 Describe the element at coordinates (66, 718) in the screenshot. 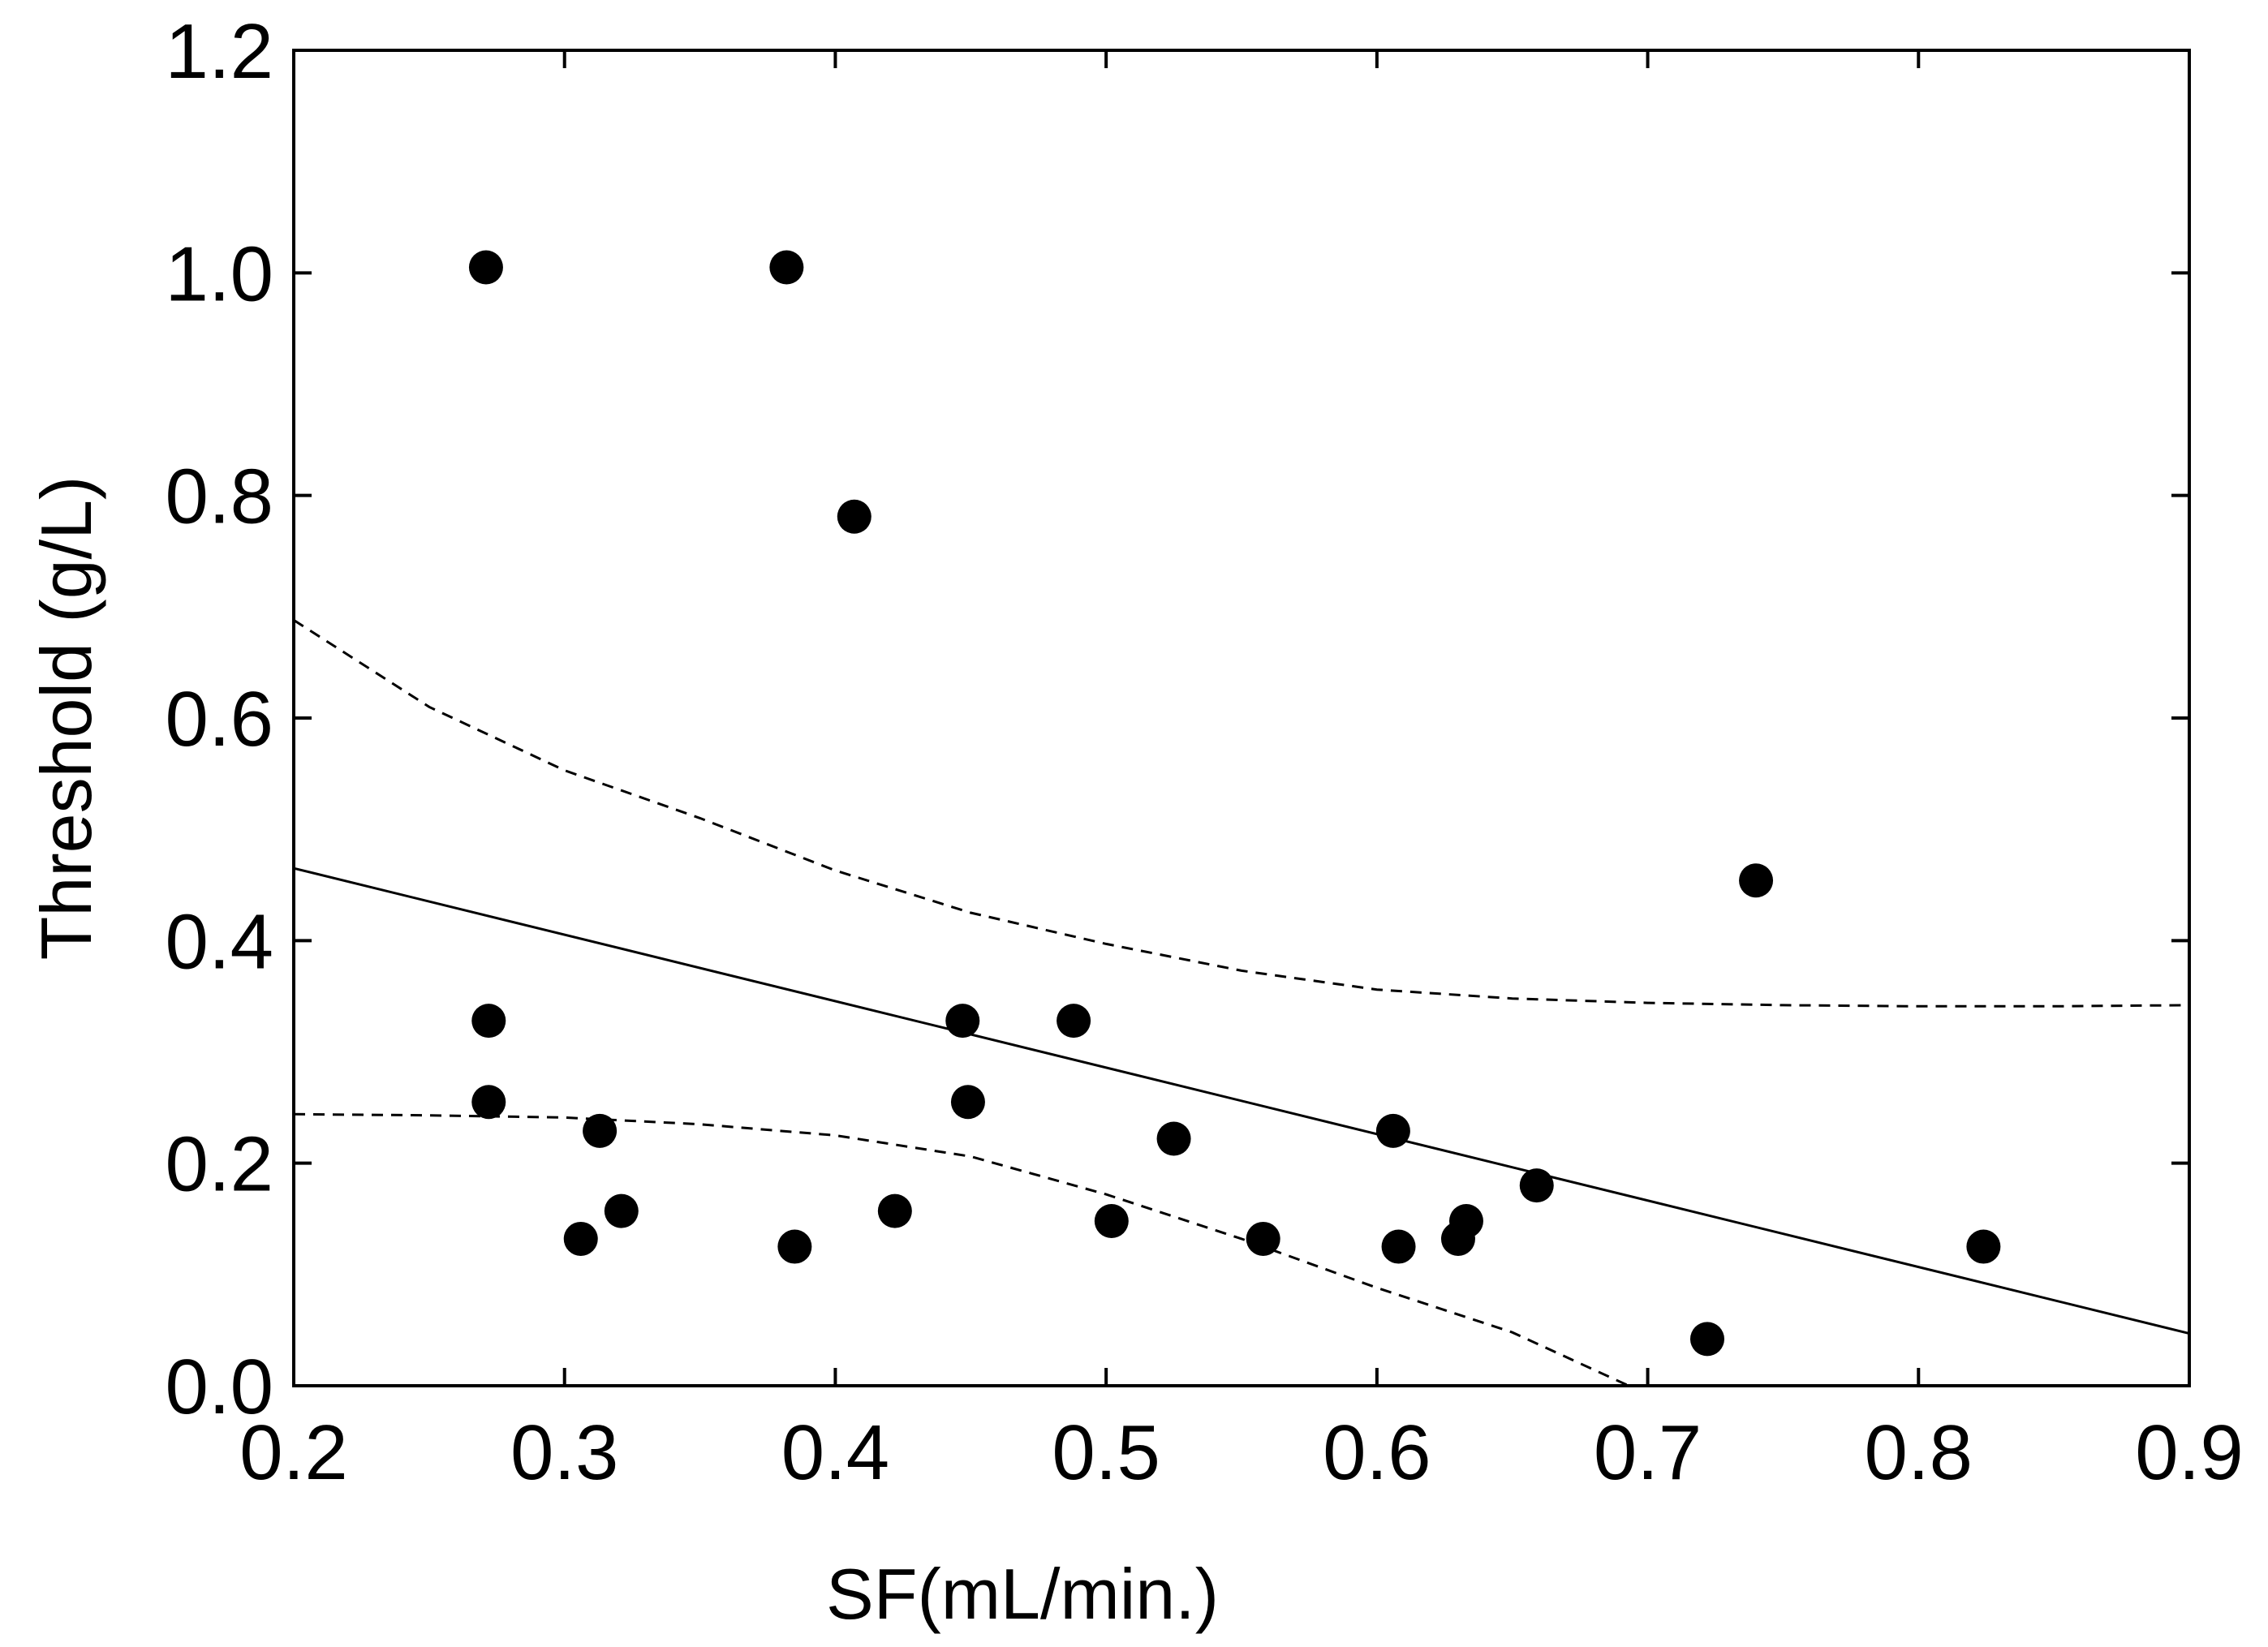

I see `y-axis-title: Threshold (g/L)` at that location.